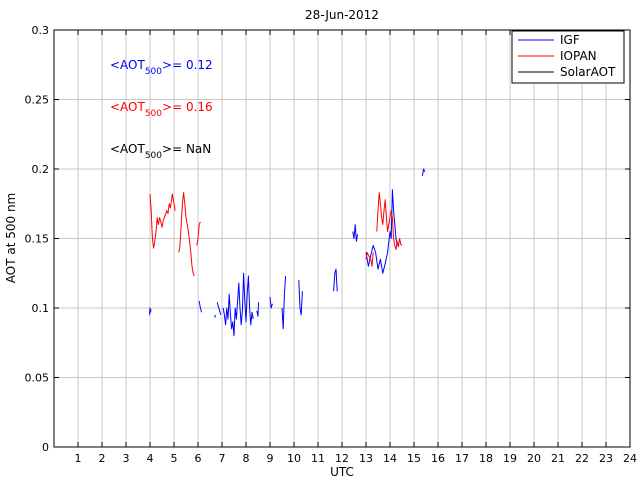  I want to click on x-tick-label: 24, so click(630, 458).